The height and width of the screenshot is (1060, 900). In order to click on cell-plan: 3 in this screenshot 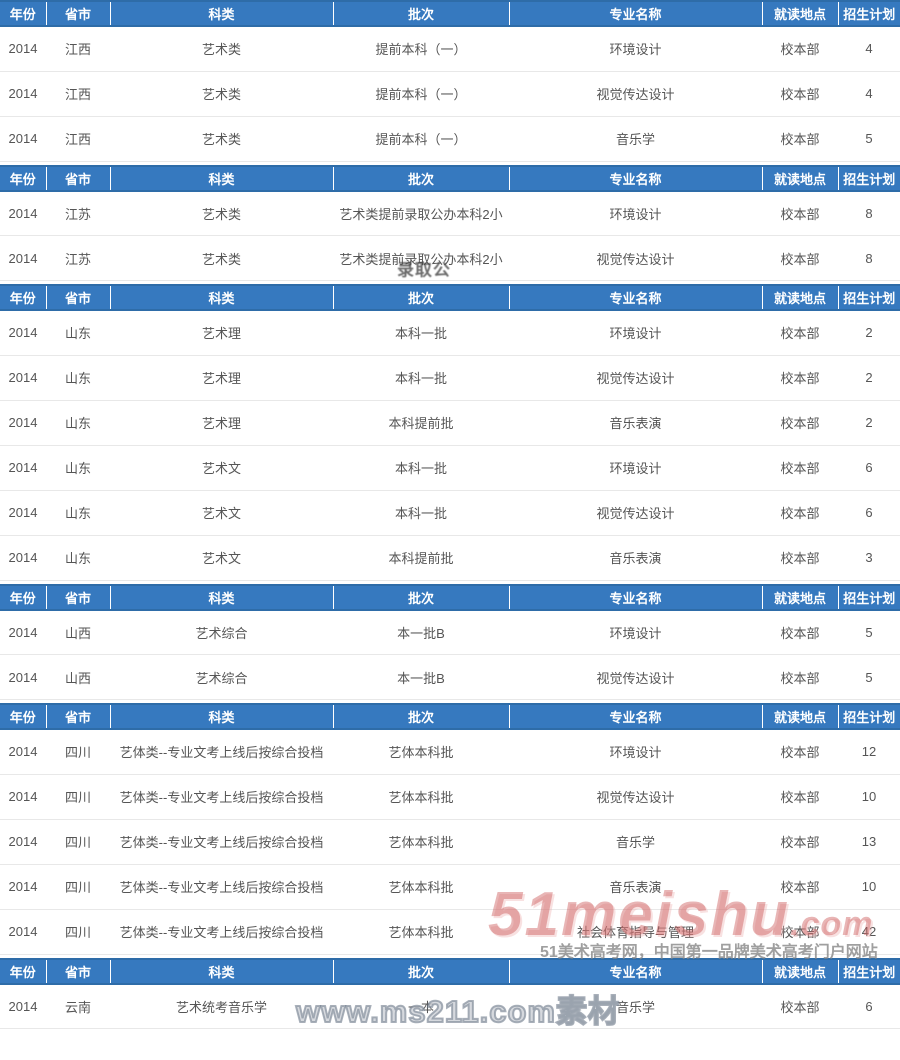, I will do `click(869, 558)`.